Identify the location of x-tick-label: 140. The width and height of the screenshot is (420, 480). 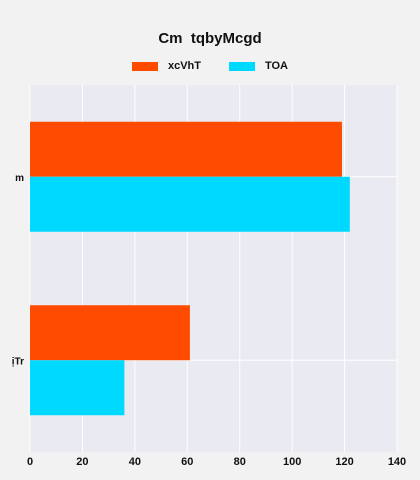
(397, 462).